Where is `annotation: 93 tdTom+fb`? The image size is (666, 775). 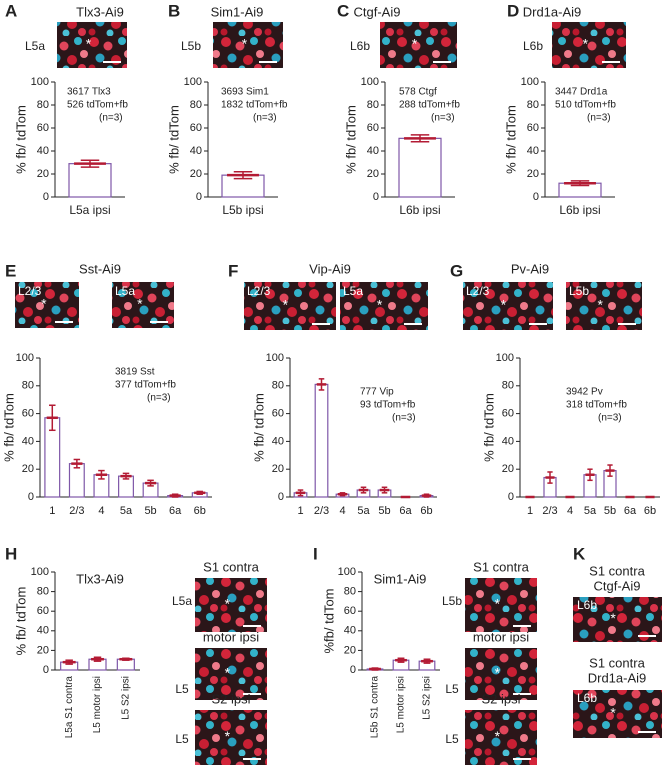
annotation: 93 tdTom+fb is located at coordinates (388, 405).